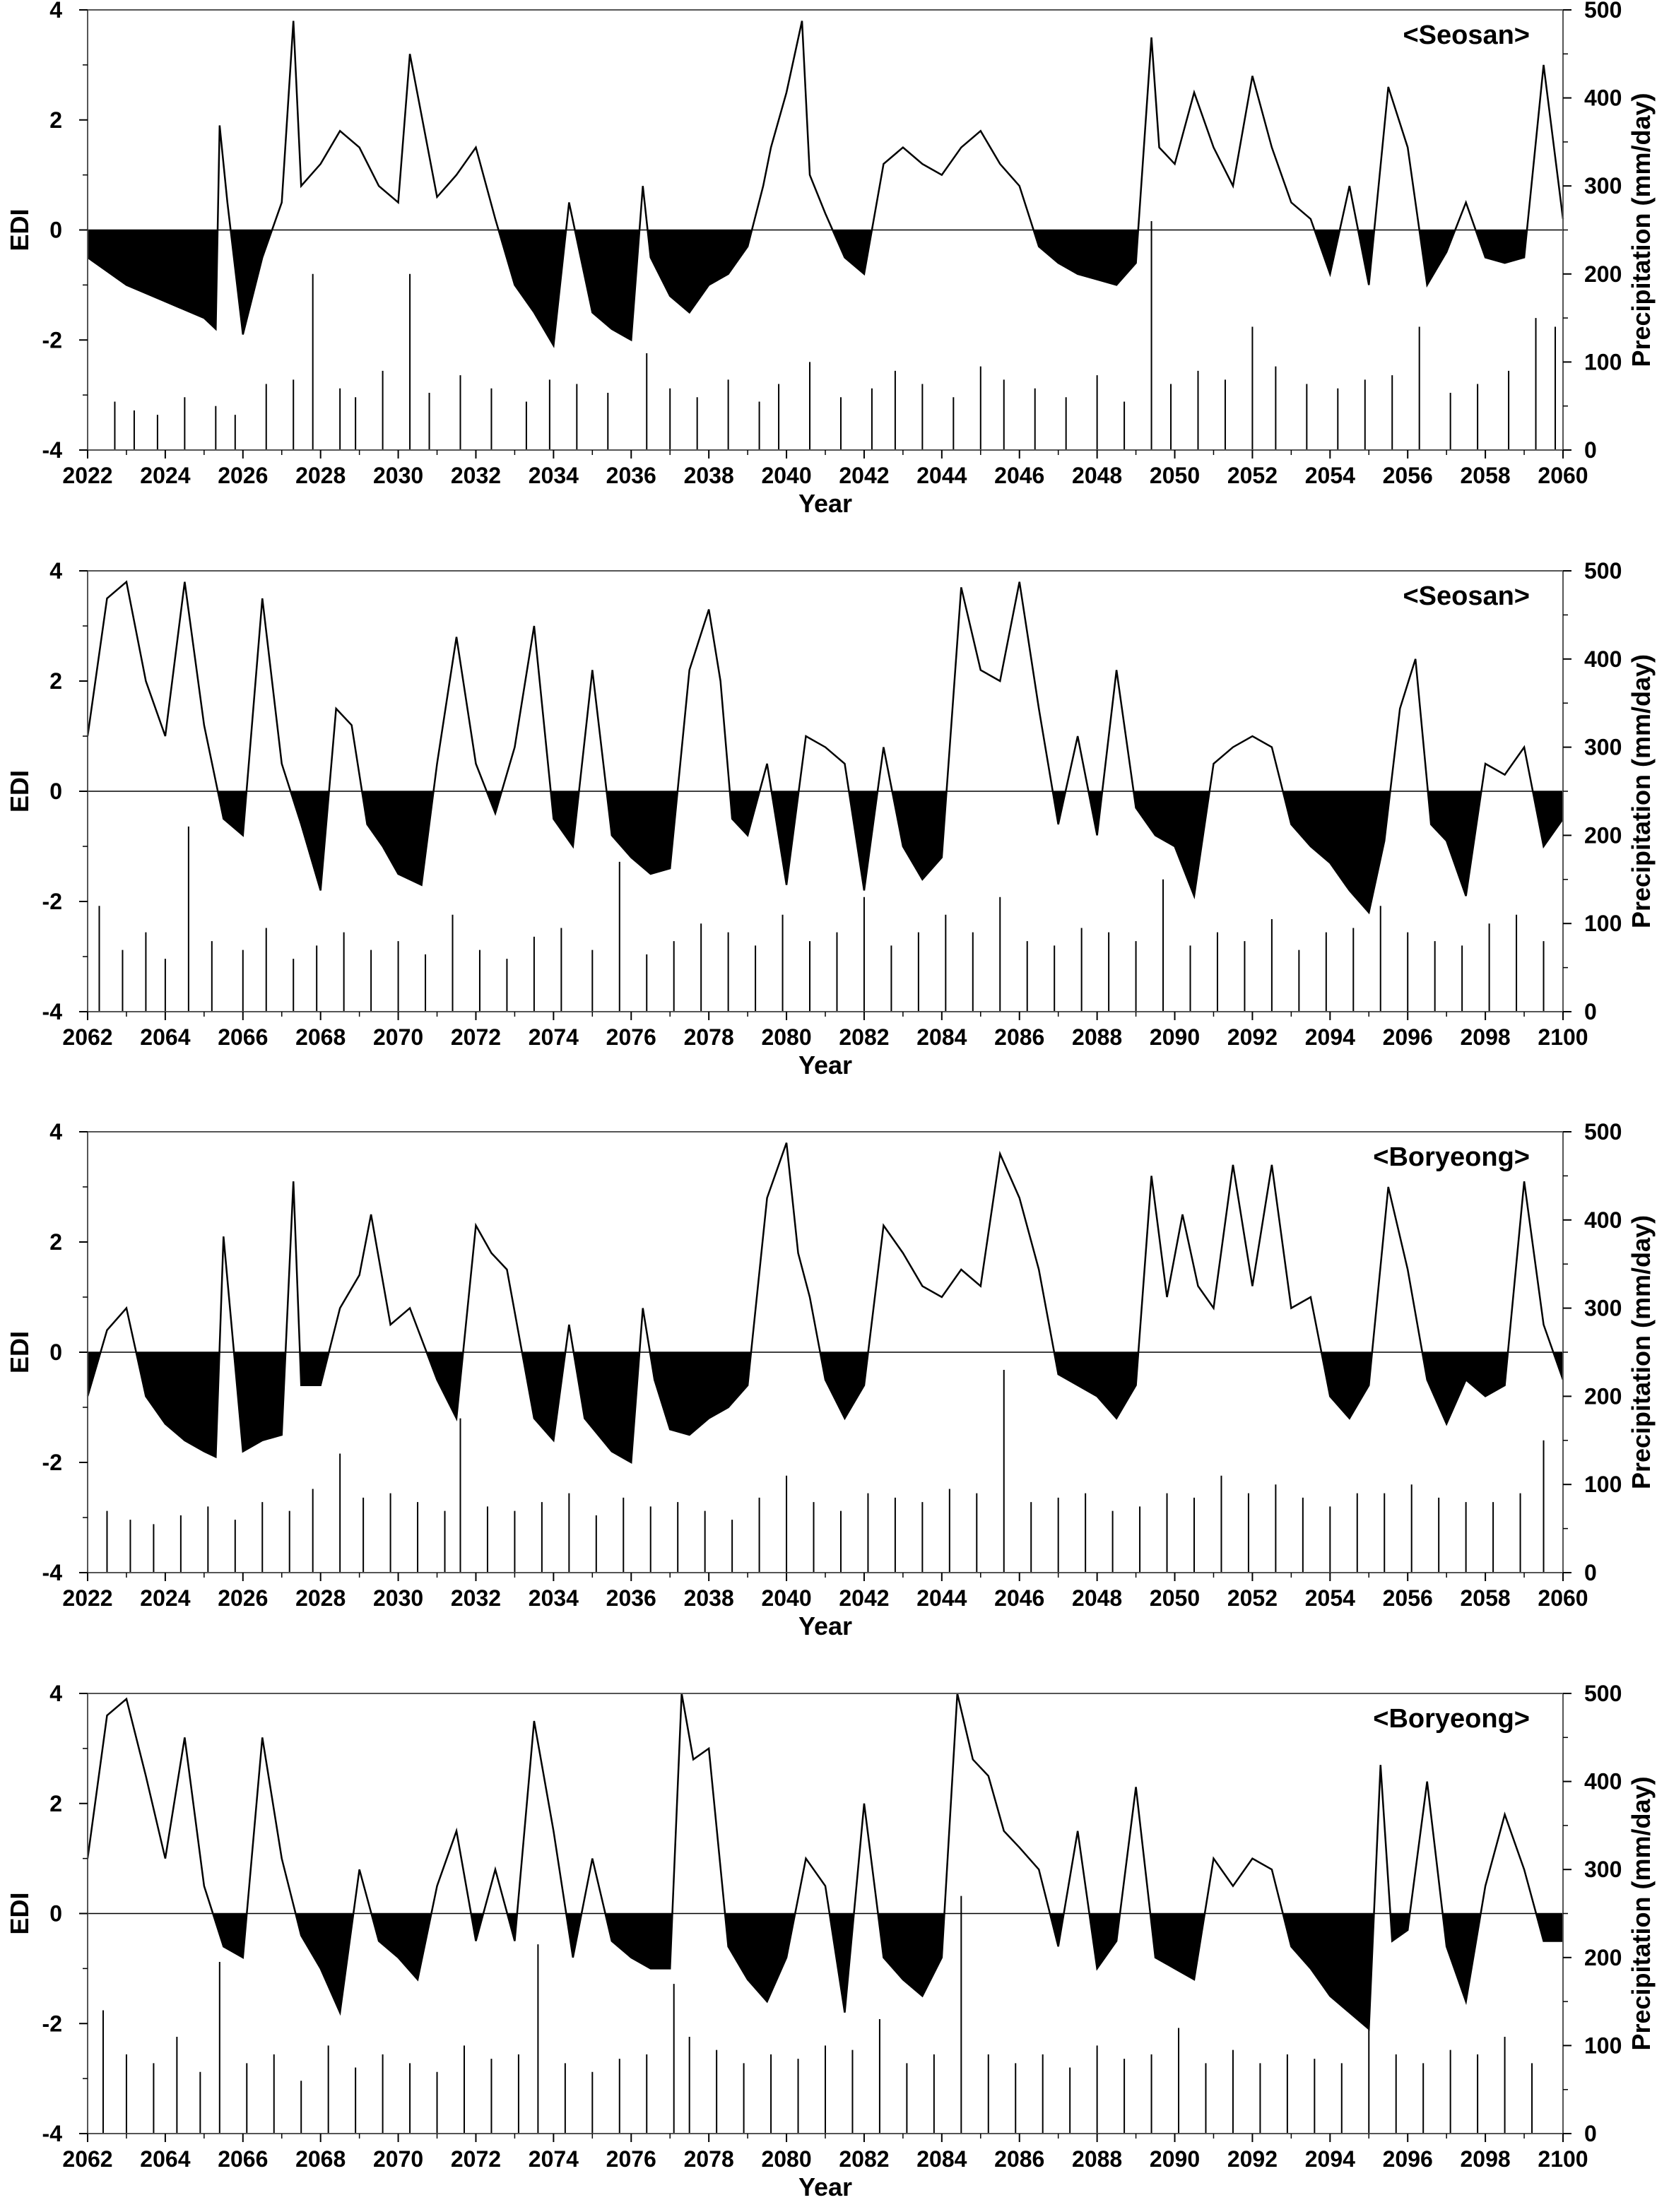 The height and width of the screenshot is (2212, 1669). What do you see at coordinates (786, 1037) in the screenshot?
I see `x-tick-label-9: 2080` at bounding box center [786, 1037].